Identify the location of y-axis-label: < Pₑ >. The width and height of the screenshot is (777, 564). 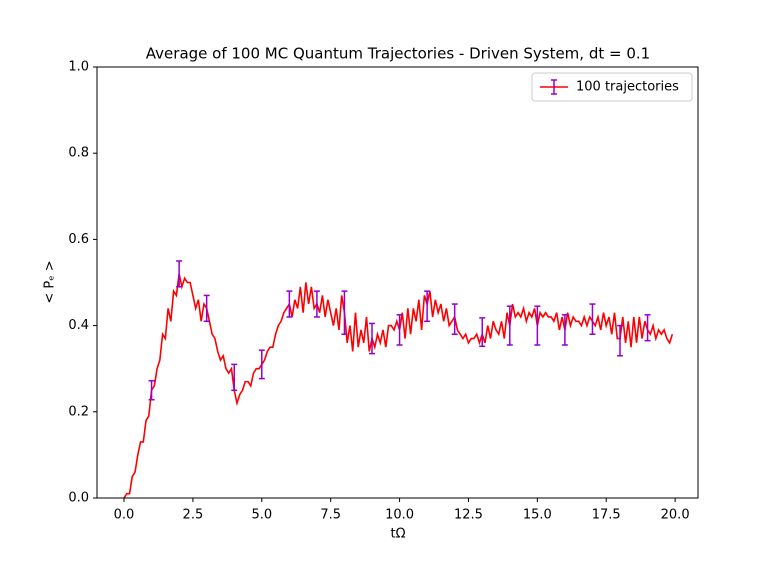
(50, 281).